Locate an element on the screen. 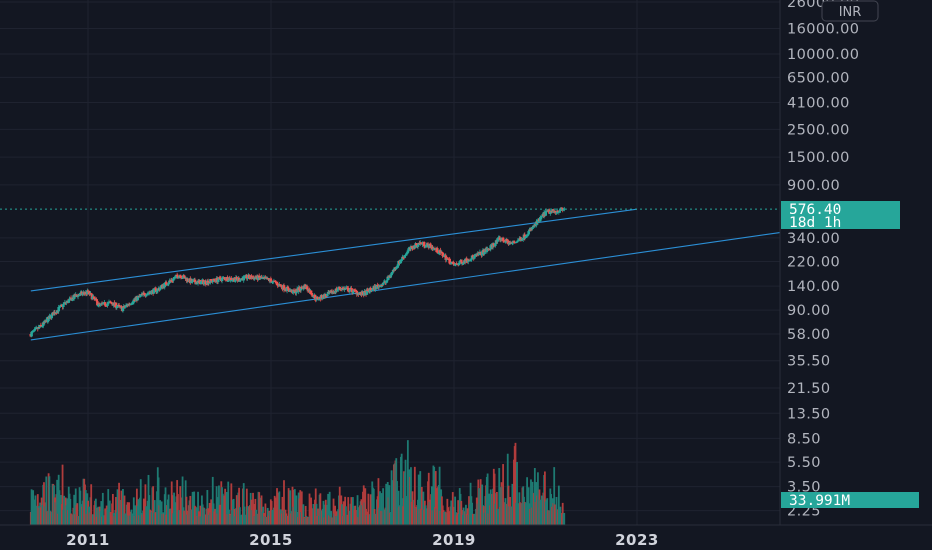  last-price-badge: 576.40 18d 1h is located at coordinates (840, 216).